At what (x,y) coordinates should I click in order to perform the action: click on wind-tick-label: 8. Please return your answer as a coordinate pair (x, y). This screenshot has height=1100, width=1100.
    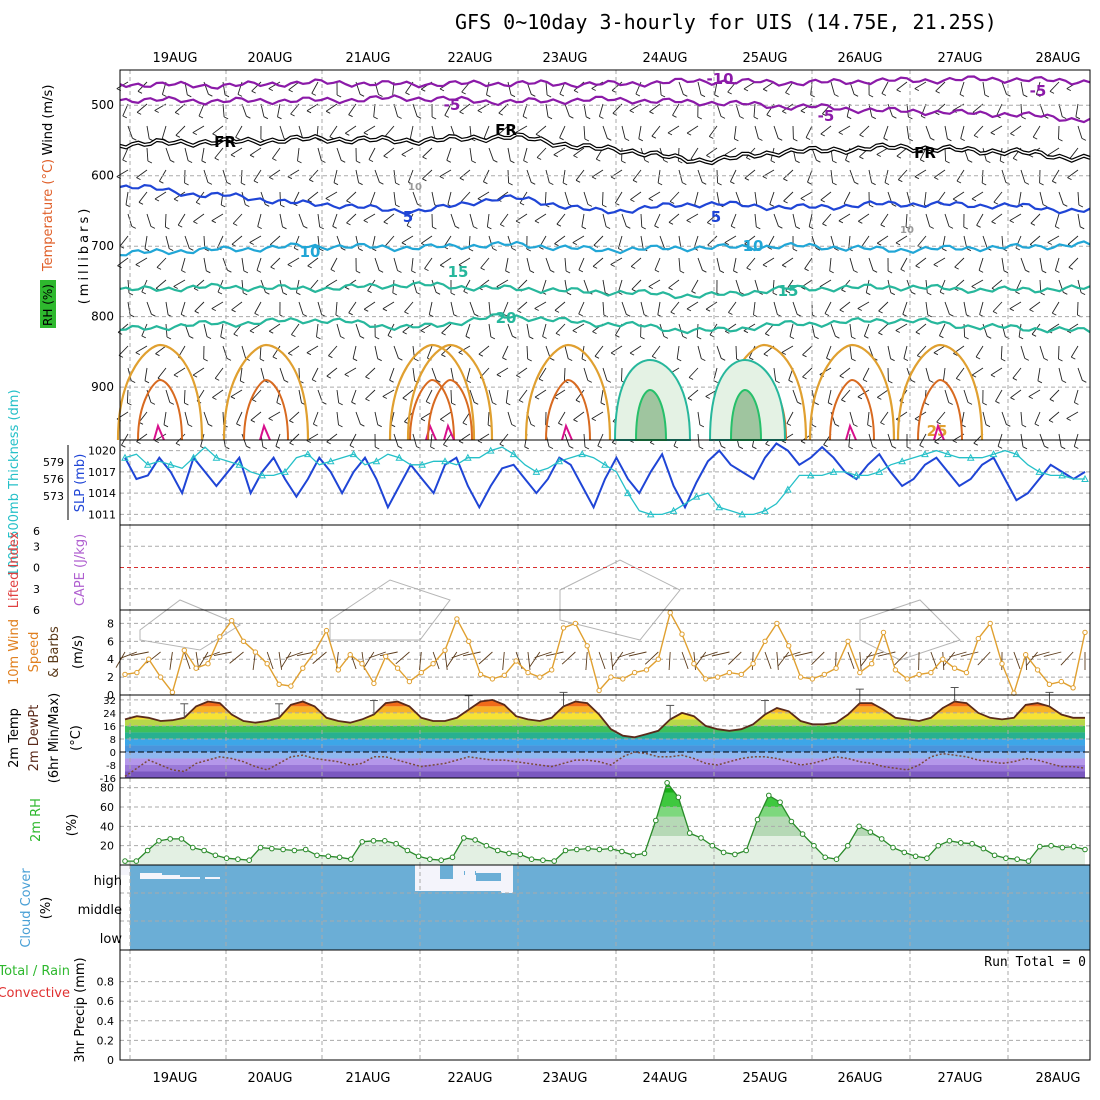
    Looking at the image, I should click on (110, 623).